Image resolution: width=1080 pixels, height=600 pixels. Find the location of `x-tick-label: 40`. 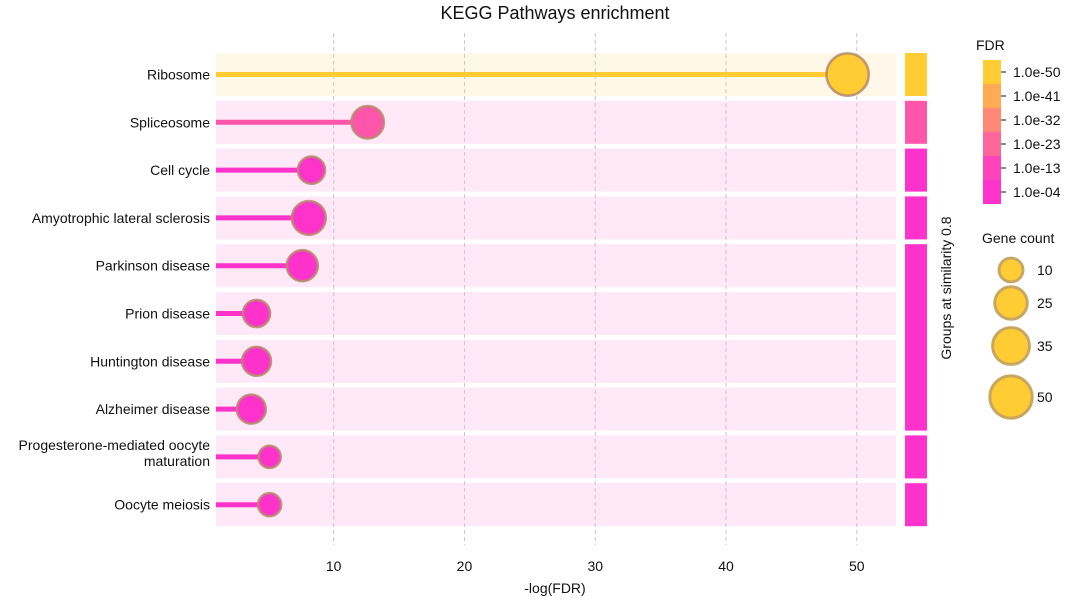

x-tick-label: 40 is located at coordinates (726, 566).